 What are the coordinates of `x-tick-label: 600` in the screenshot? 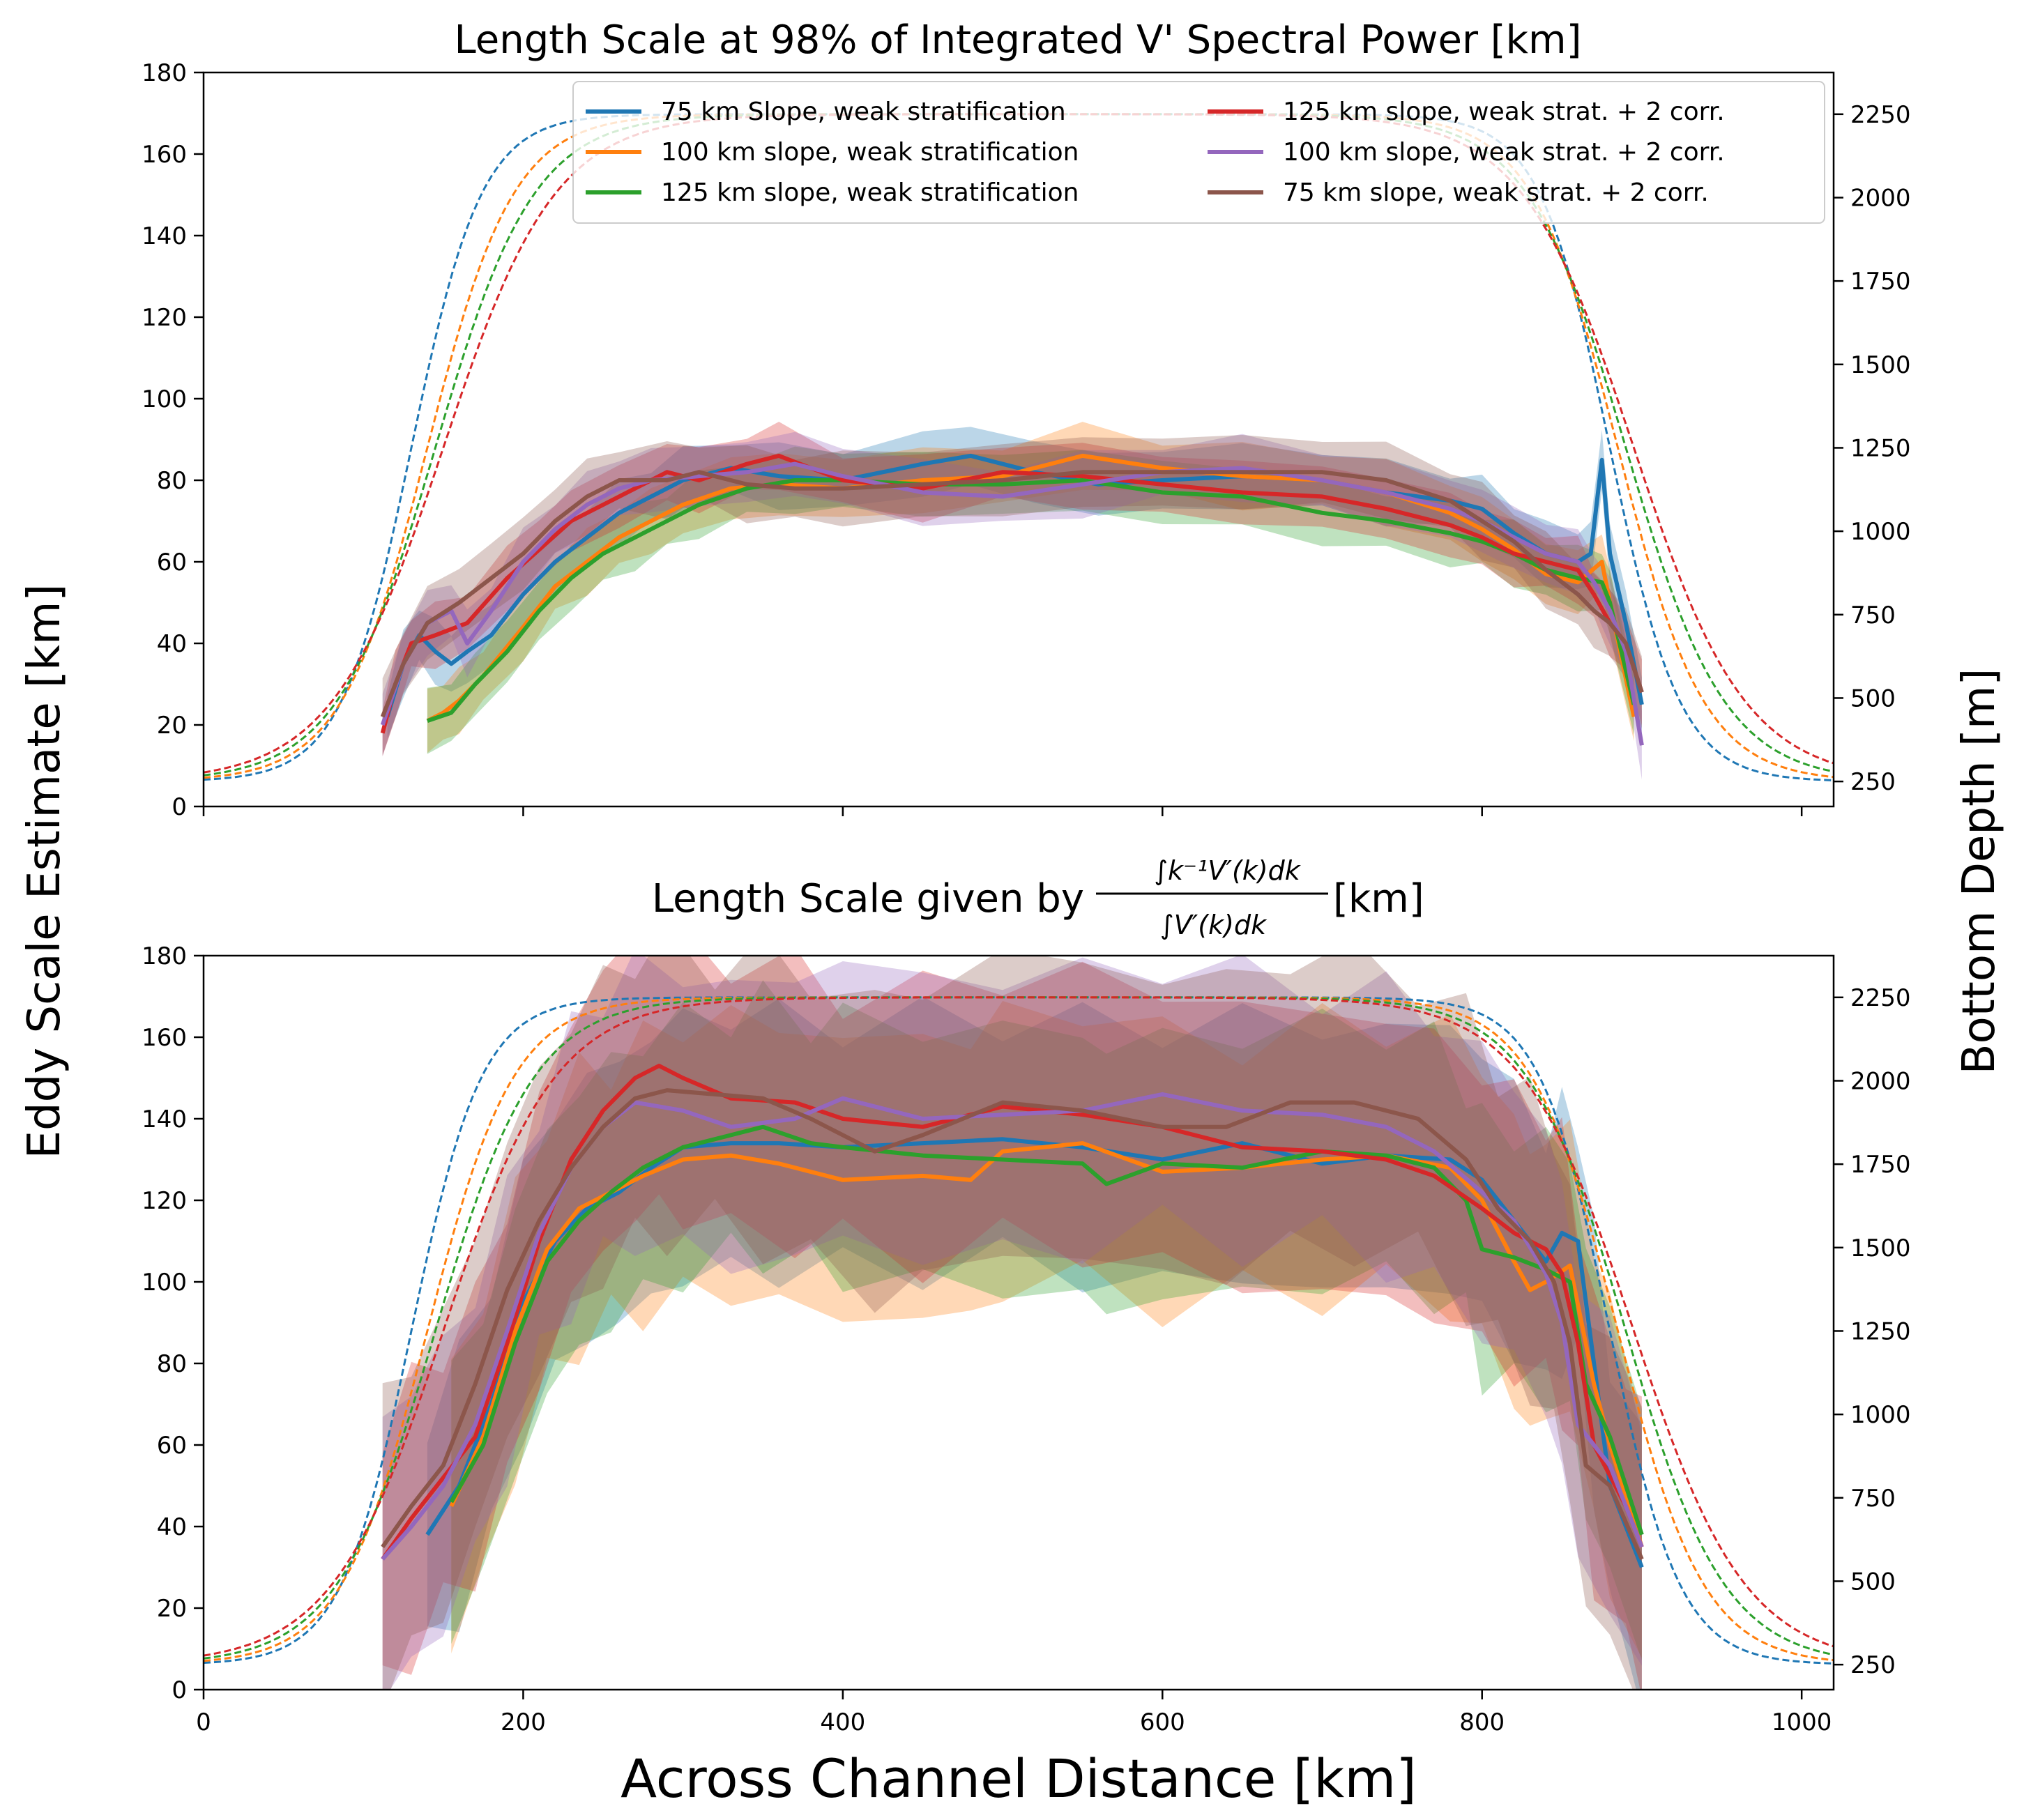 It's located at (1162, 1722).